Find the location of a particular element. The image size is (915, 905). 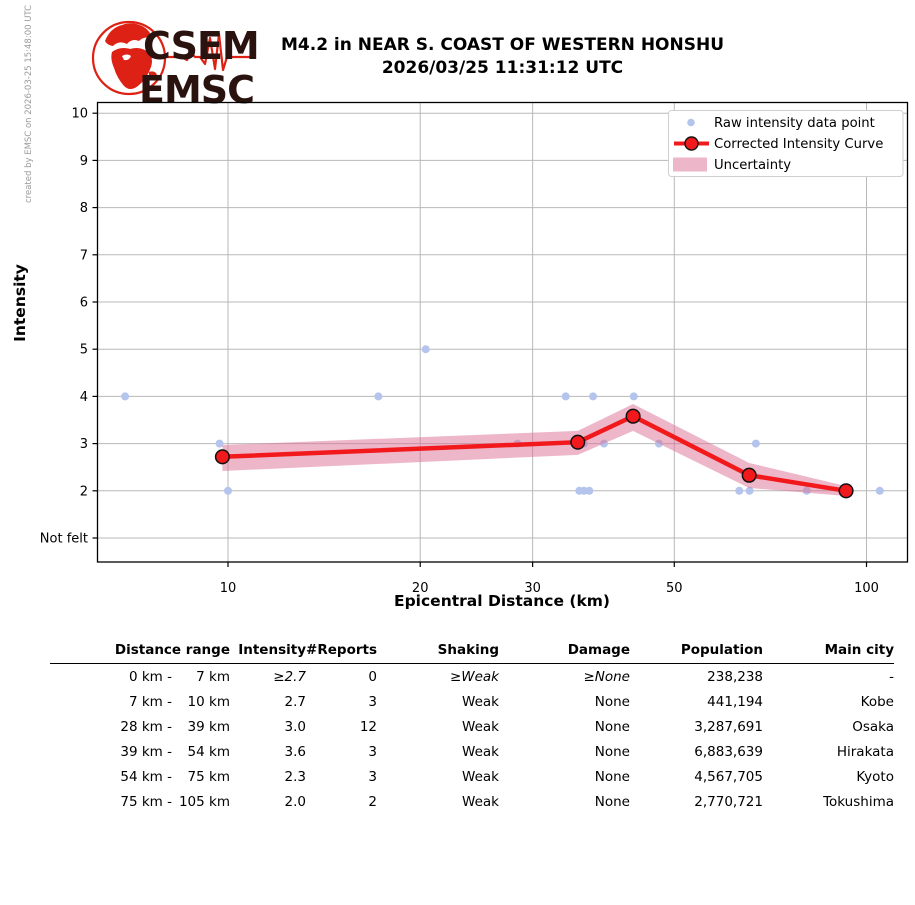

table-row: 28 km - 39 km 3.0 12 Weak None 3,287,691 Osaka is located at coordinates (472, 726).